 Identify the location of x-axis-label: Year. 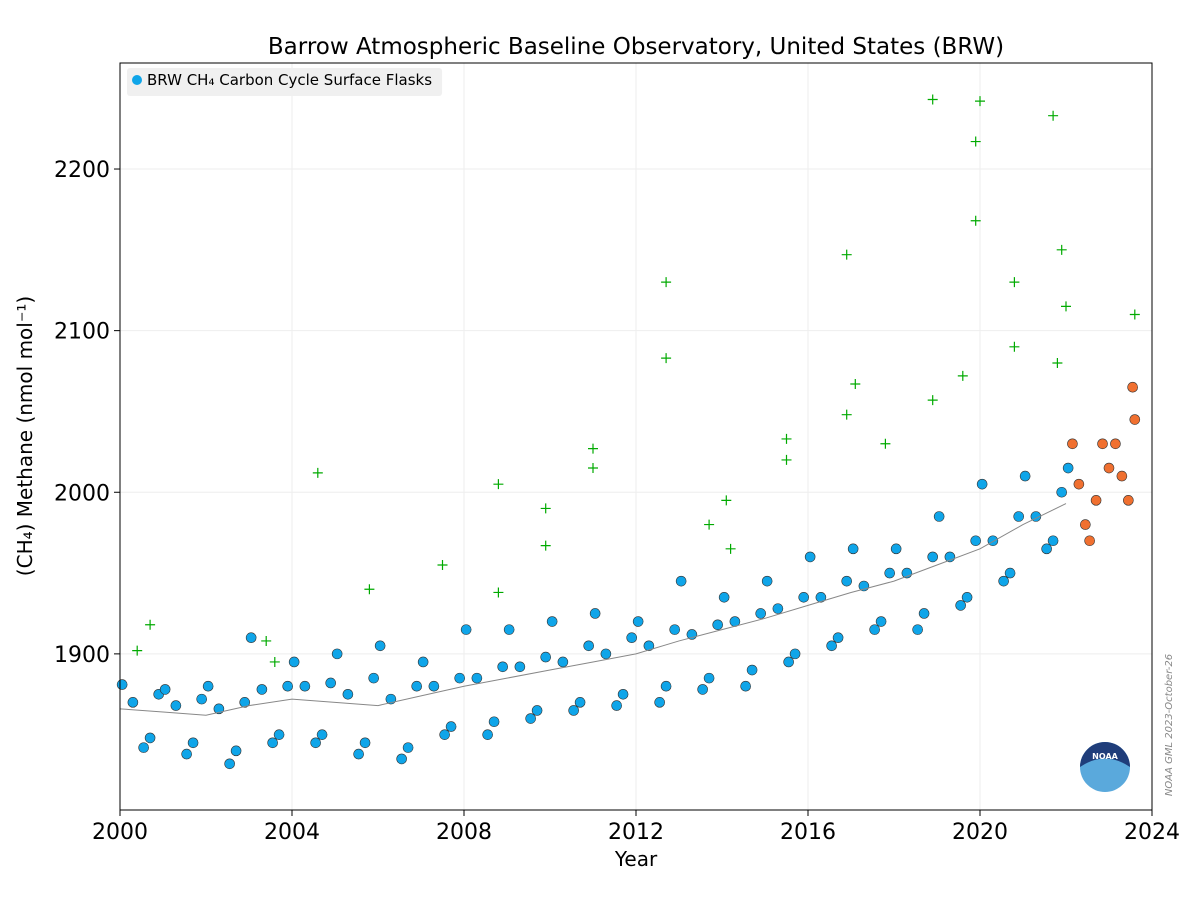
(636, 859).